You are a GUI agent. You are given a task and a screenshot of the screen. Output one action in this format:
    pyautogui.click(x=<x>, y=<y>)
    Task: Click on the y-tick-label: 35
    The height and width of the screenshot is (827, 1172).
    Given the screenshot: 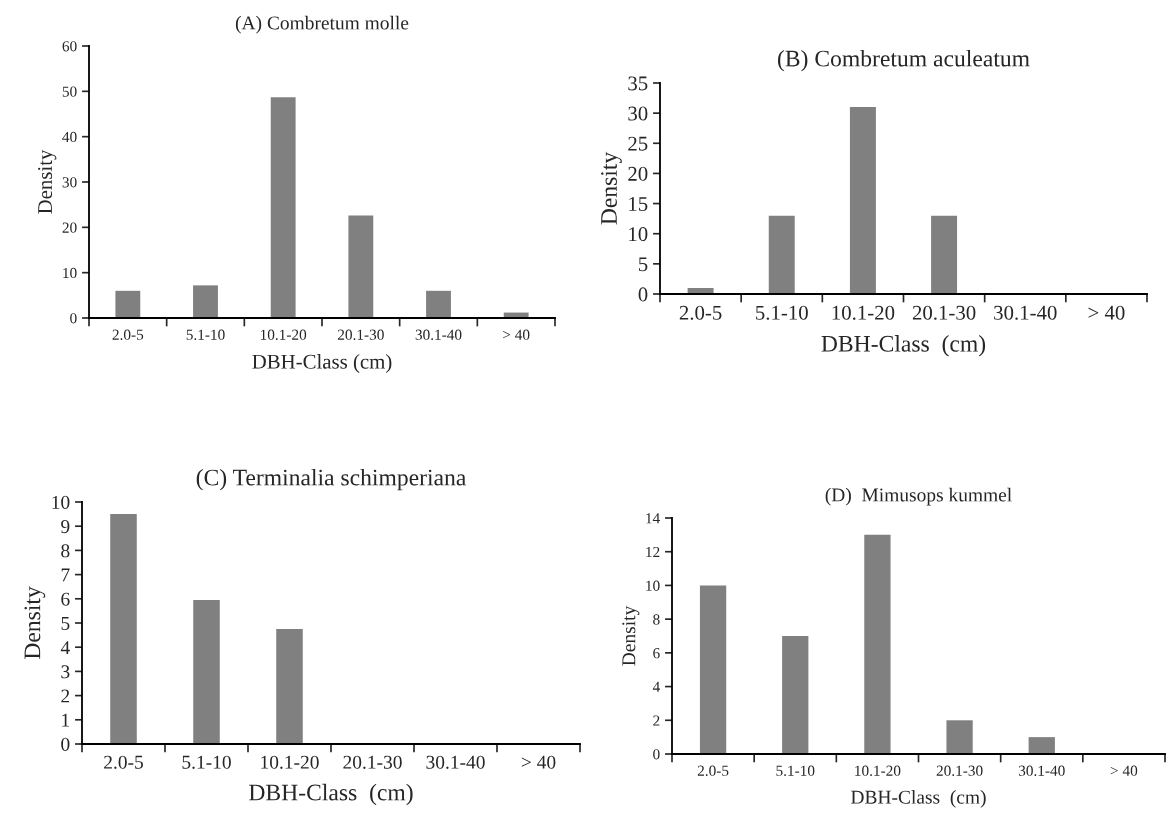 What is the action you would take?
    pyautogui.click(x=638, y=83)
    